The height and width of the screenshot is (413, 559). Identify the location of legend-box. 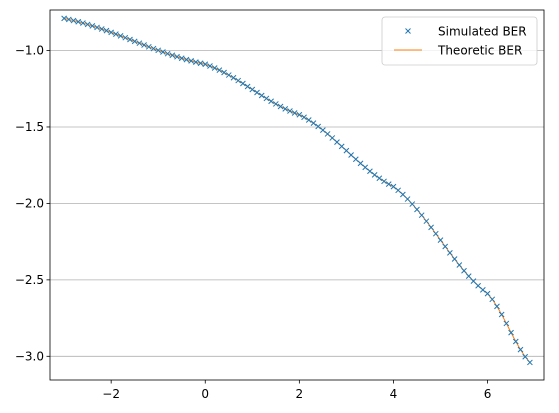
(459, 41).